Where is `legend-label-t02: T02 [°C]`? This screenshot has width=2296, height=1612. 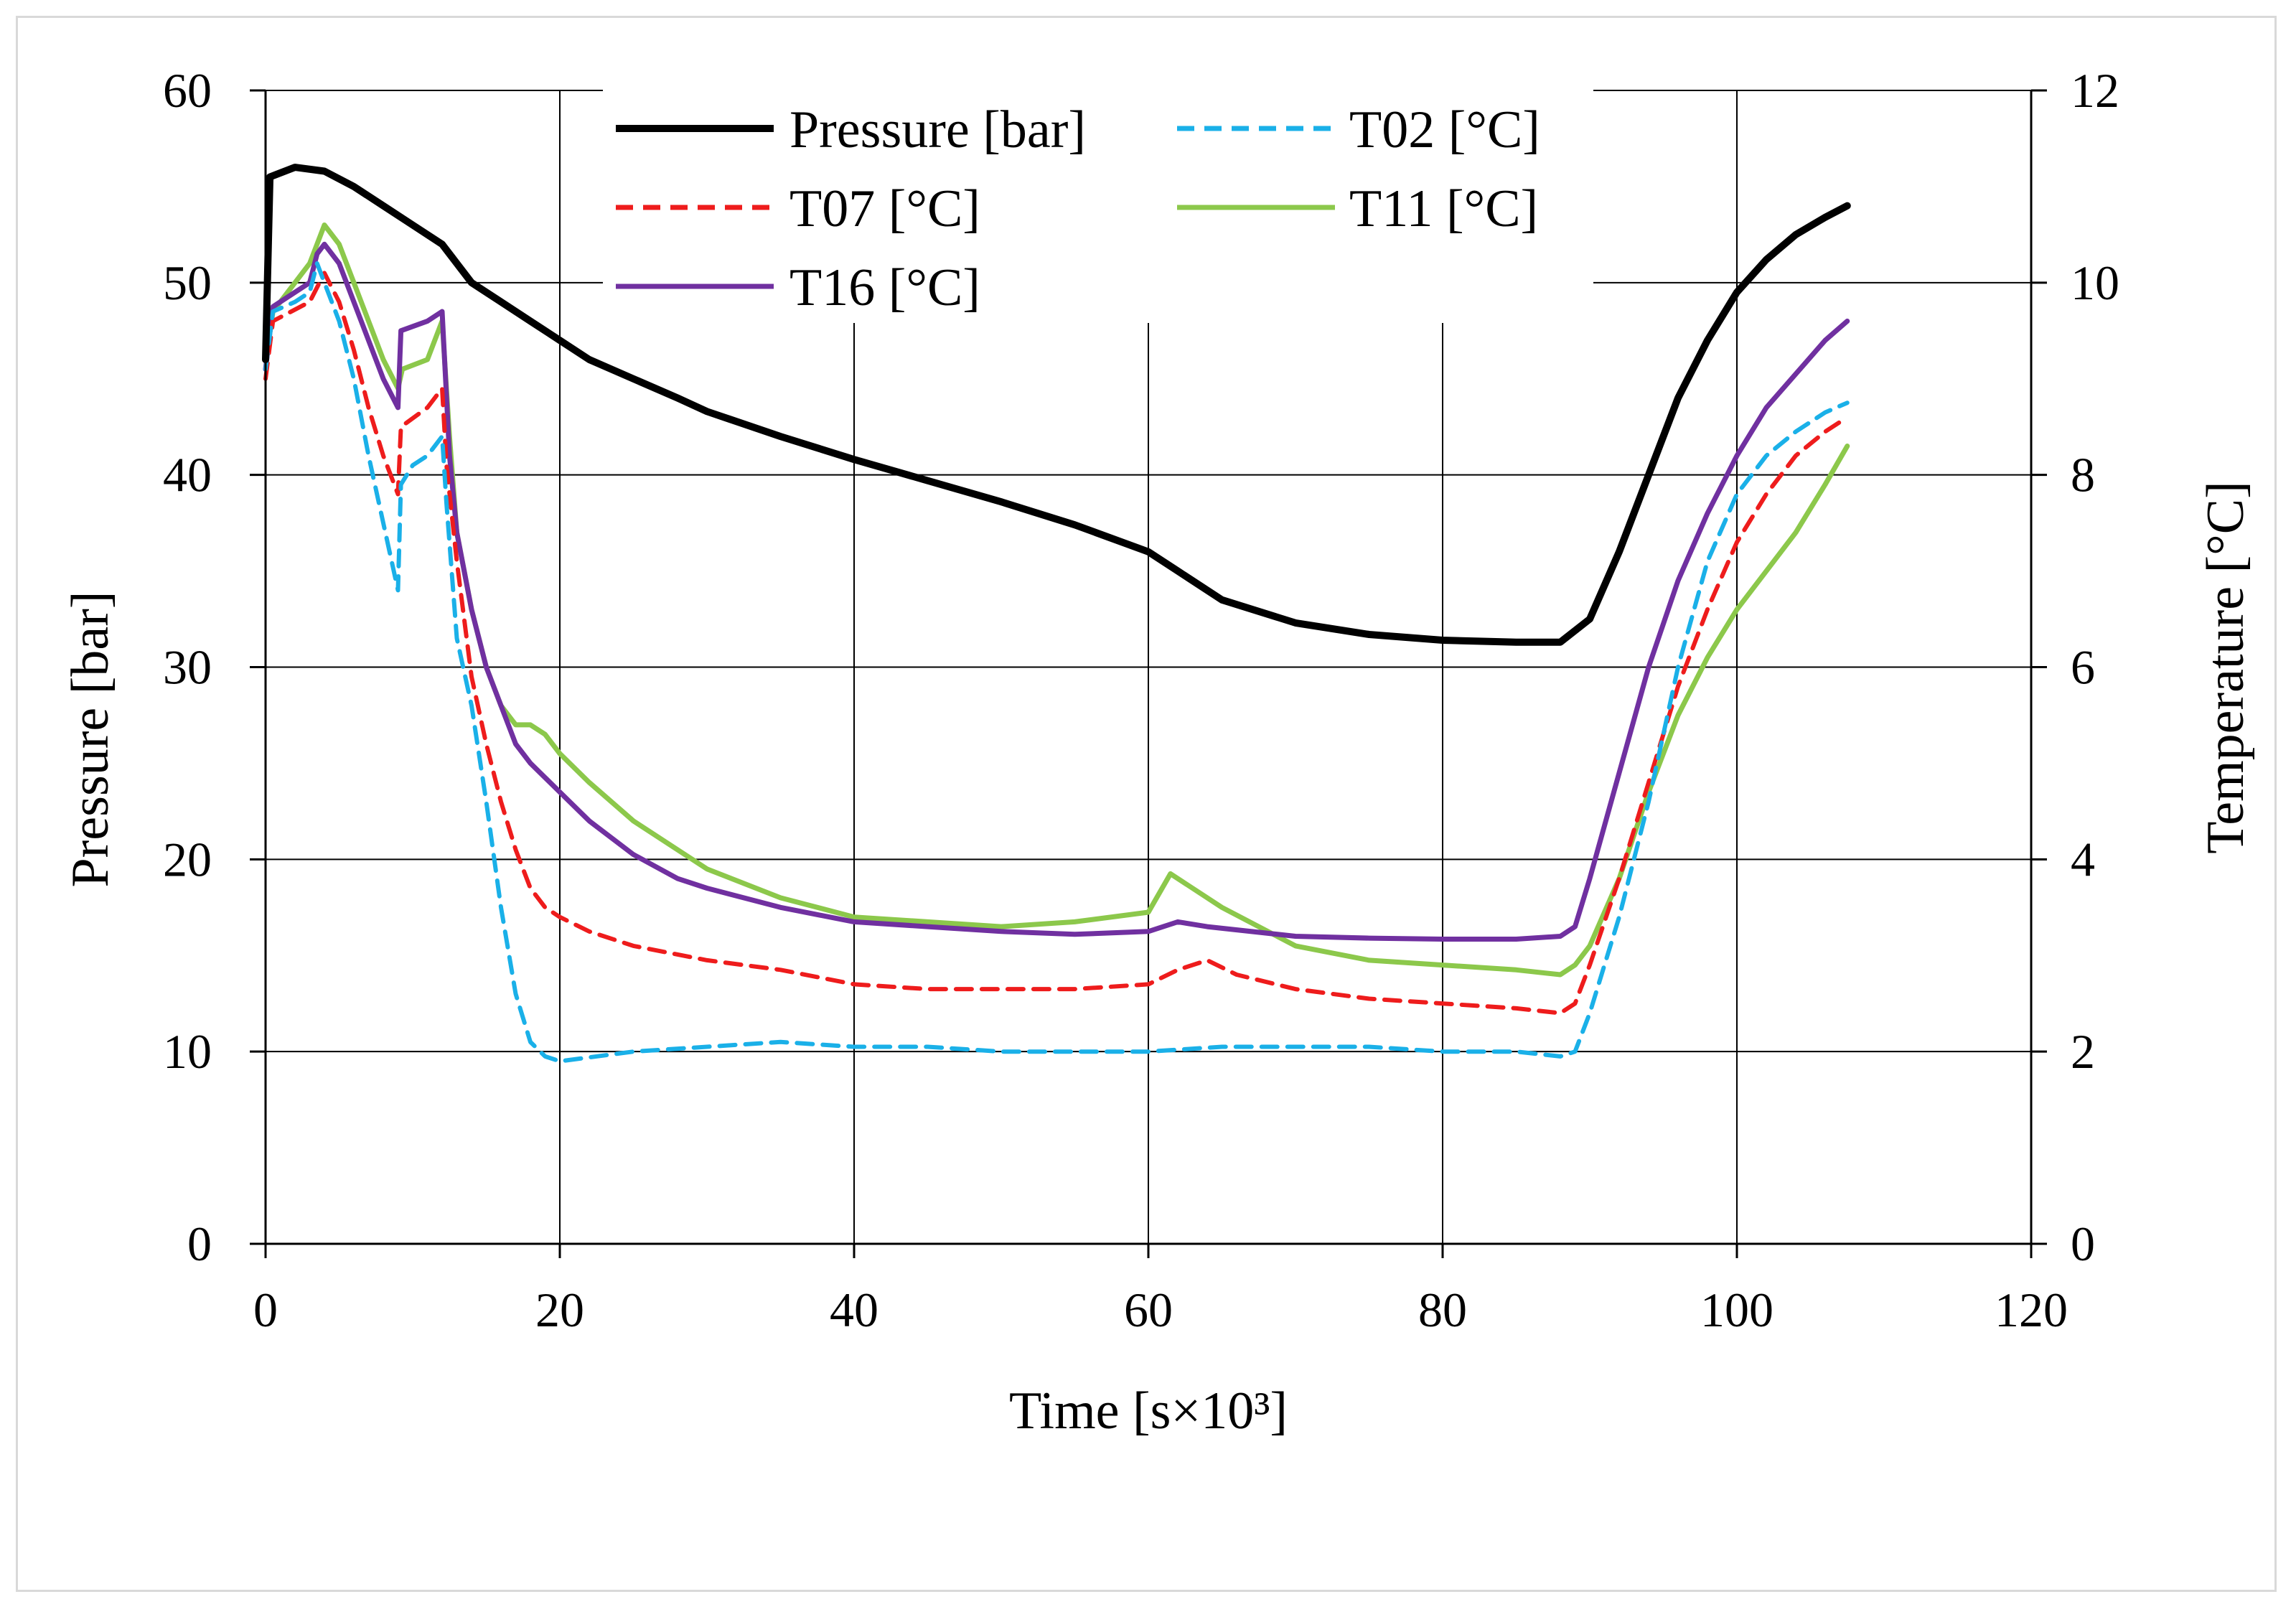 legend-label-t02: T02 [°C] is located at coordinates (1444, 129).